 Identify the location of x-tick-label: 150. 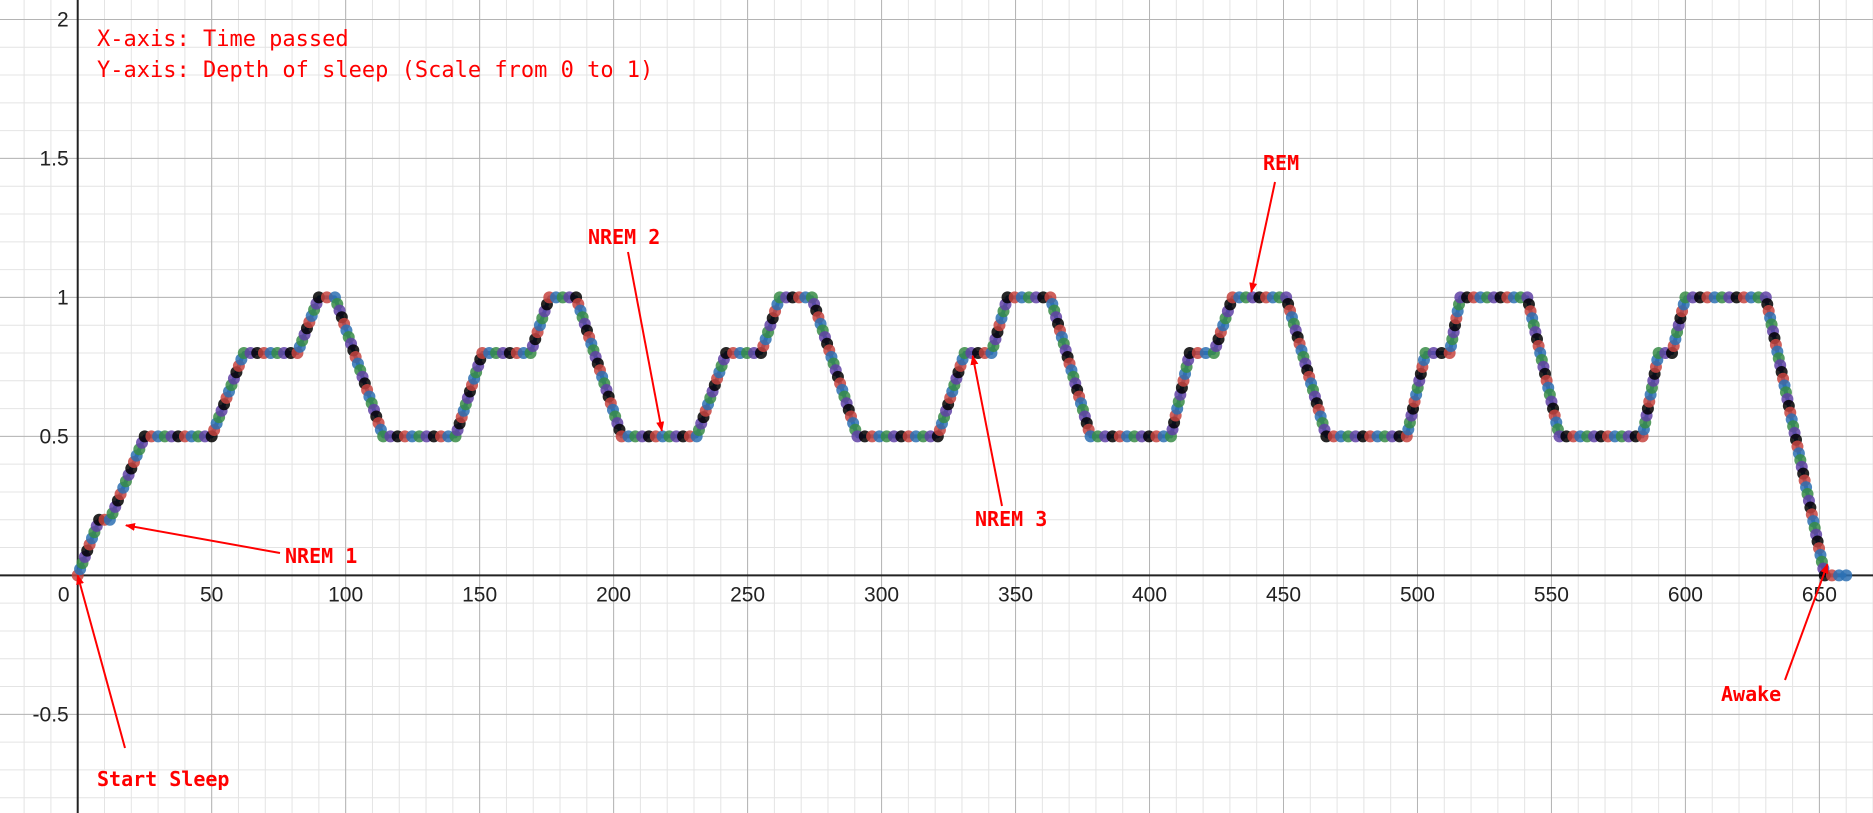
(479, 594).